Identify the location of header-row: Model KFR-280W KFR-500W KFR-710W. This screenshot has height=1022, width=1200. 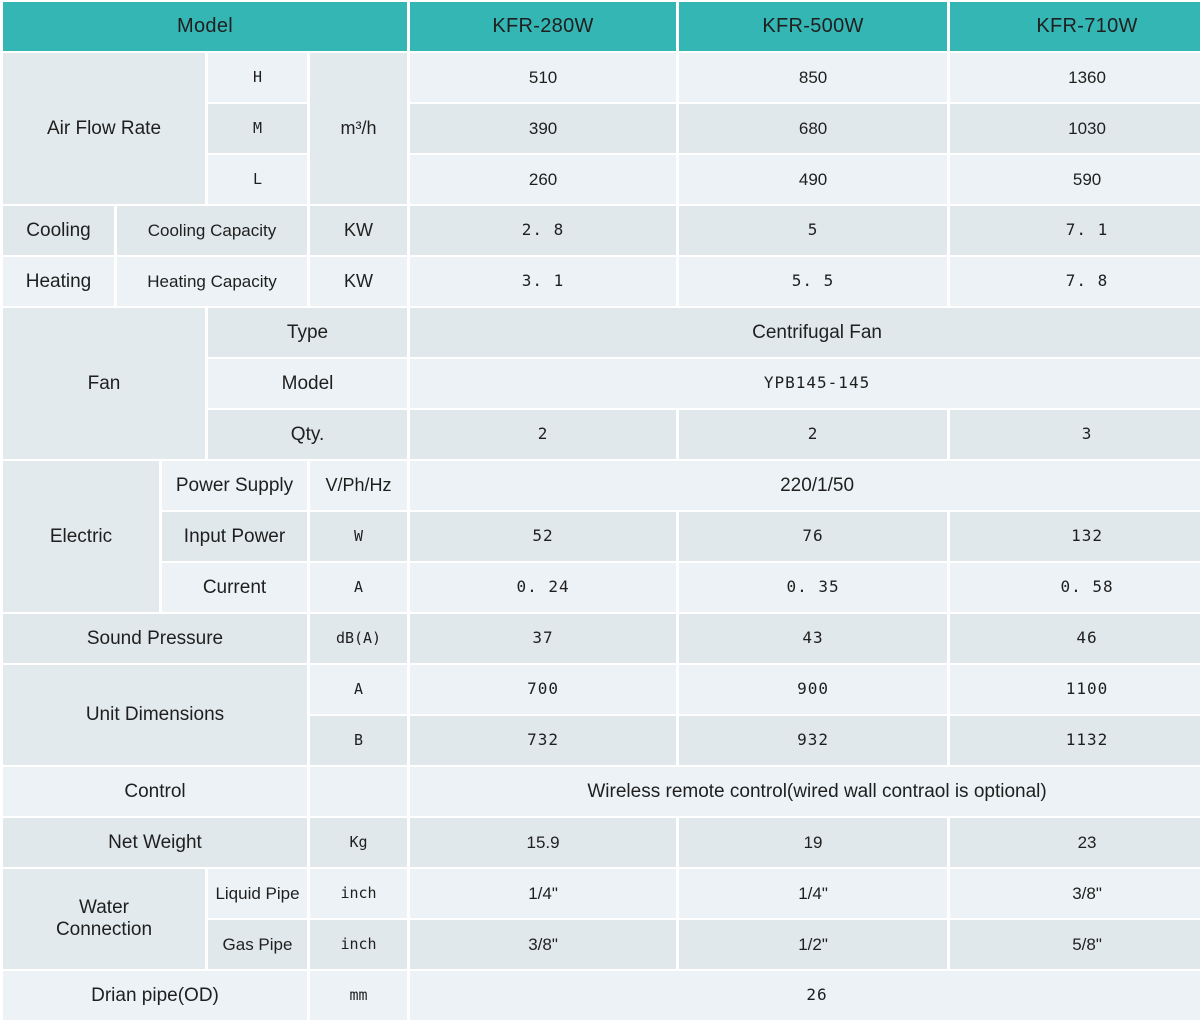
(601, 26).